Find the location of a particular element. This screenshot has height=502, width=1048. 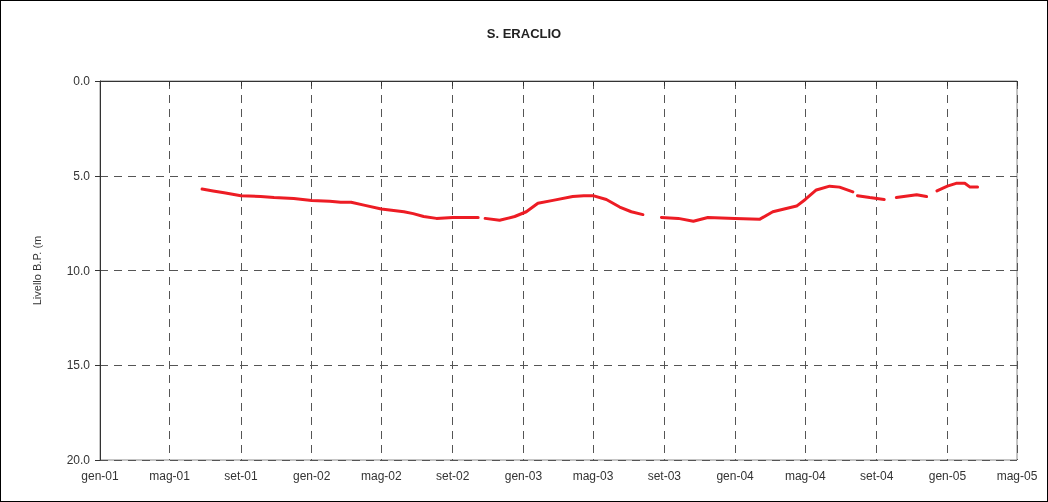

y-axis-title: Livello B.P. (m is located at coordinates (36, 270).